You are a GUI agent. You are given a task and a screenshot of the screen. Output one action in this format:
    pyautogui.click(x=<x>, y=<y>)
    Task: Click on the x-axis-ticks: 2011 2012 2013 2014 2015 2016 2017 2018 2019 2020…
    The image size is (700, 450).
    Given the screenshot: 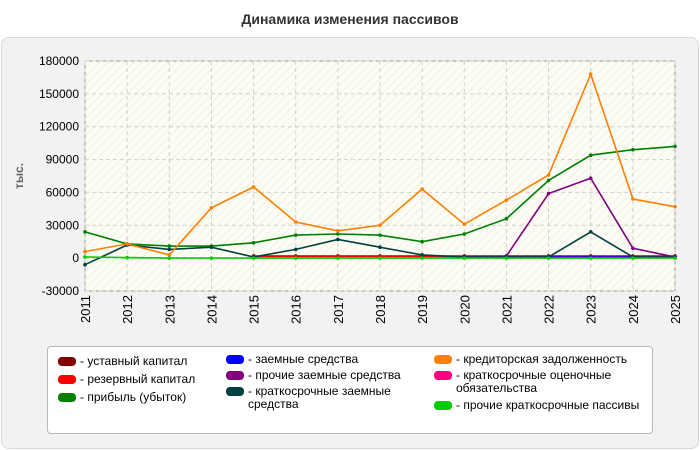 What is the action you would take?
    pyautogui.click(x=380, y=309)
    